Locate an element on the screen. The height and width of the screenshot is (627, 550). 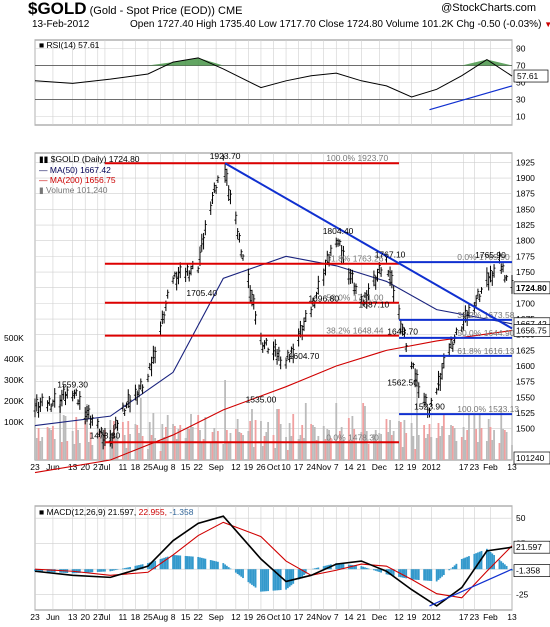
fib-left-label: 0.0% 1478.30 is located at coordinates (352, 437).